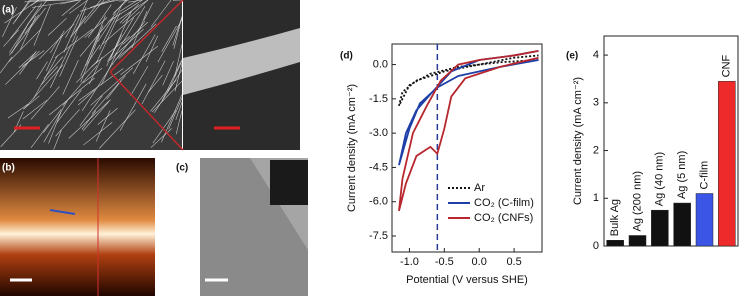 The width and height of the screenshot is (756, 296). I want to click on sem-image, so click(91, 75).